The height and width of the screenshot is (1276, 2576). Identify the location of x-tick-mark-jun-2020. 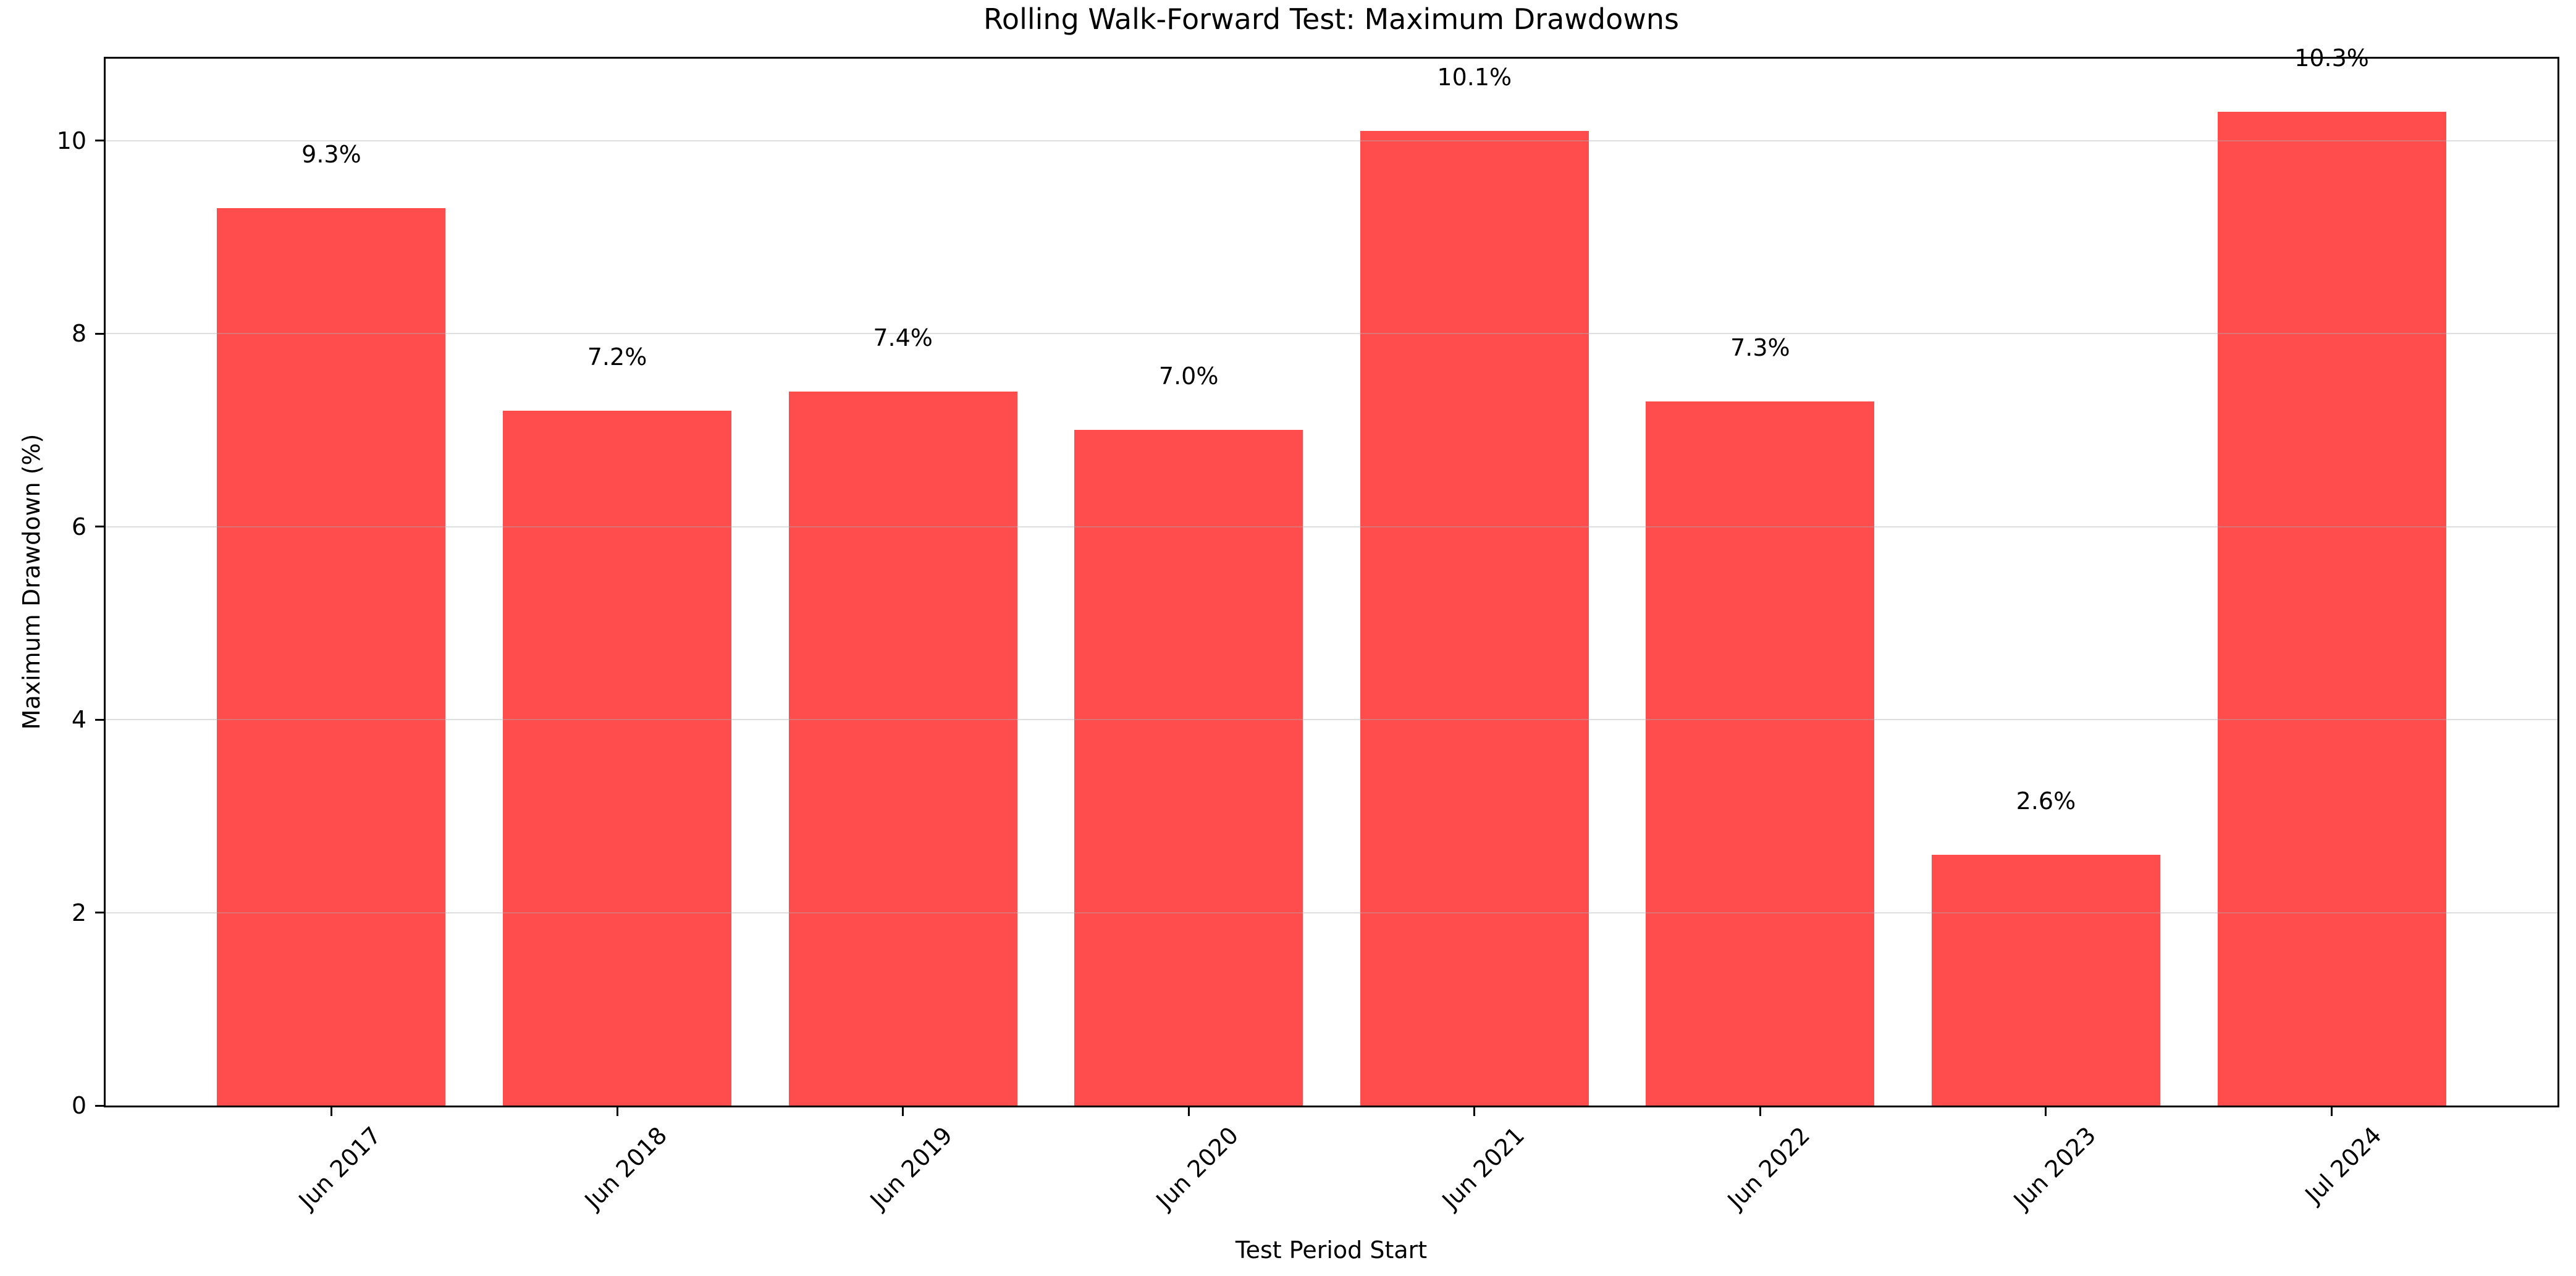
(1188, 1111).